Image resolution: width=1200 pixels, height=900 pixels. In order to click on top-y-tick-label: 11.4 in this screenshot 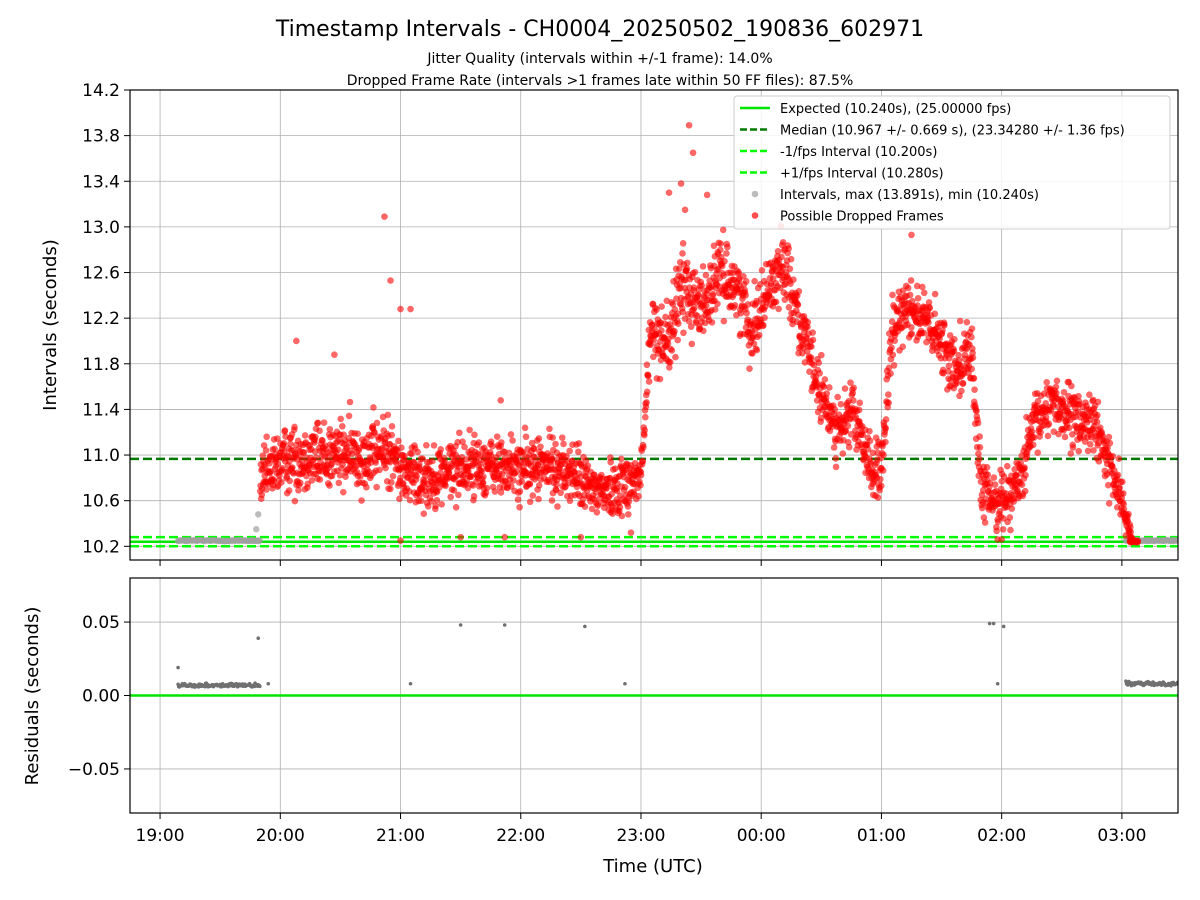, I will do `click(101, 410)`.